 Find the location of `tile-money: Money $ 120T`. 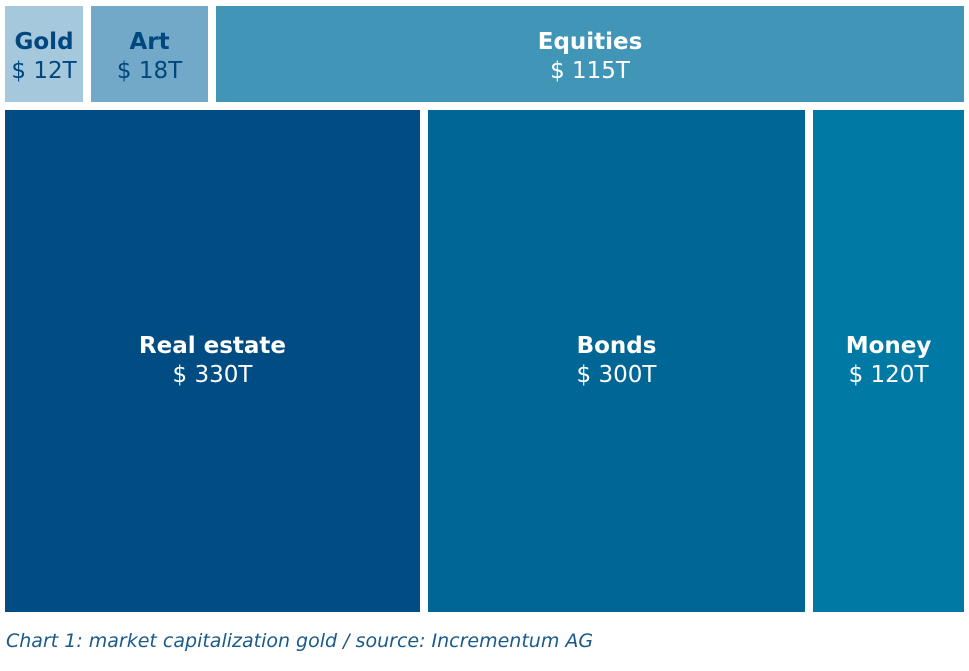

tile-money: Money $ 120T is located at coordinates (888, 361).